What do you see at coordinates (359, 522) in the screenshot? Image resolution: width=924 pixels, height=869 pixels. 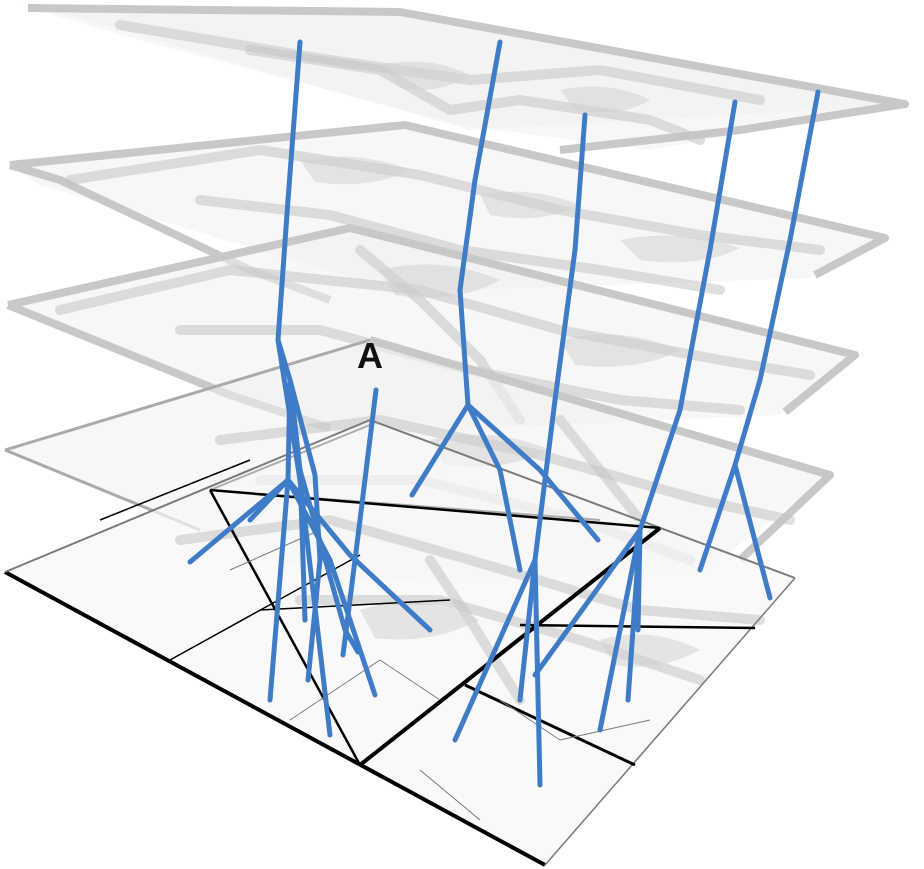 I see `root-A` at bounding box center [359, 522].